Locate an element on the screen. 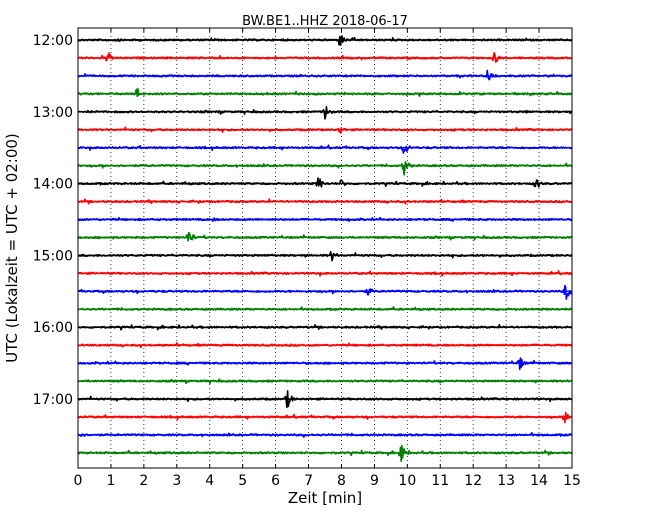 The image size is (650, 520). x-tick-label: 3 is located at coordinates (176, 481).